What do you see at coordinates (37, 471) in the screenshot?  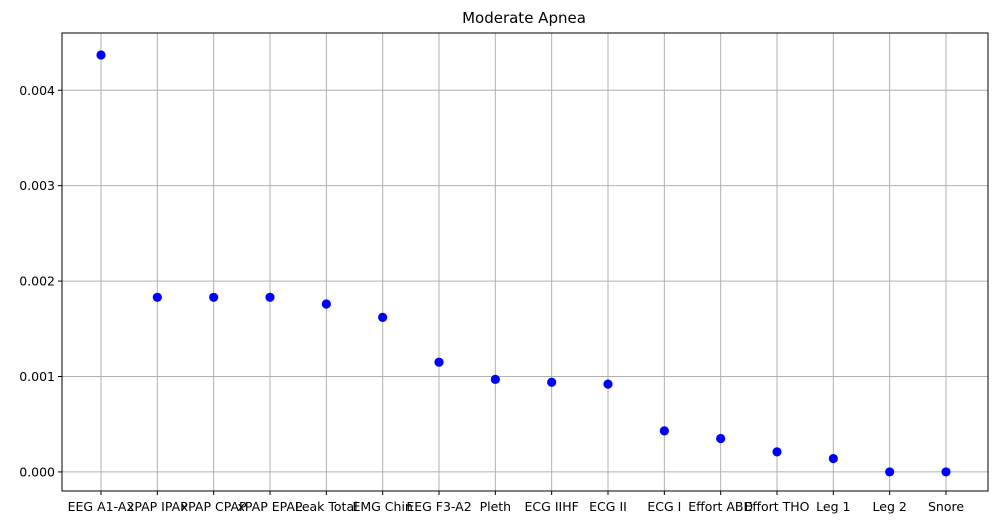 I see `y-tick-label: 0.000` at bounding box center [37, 471].